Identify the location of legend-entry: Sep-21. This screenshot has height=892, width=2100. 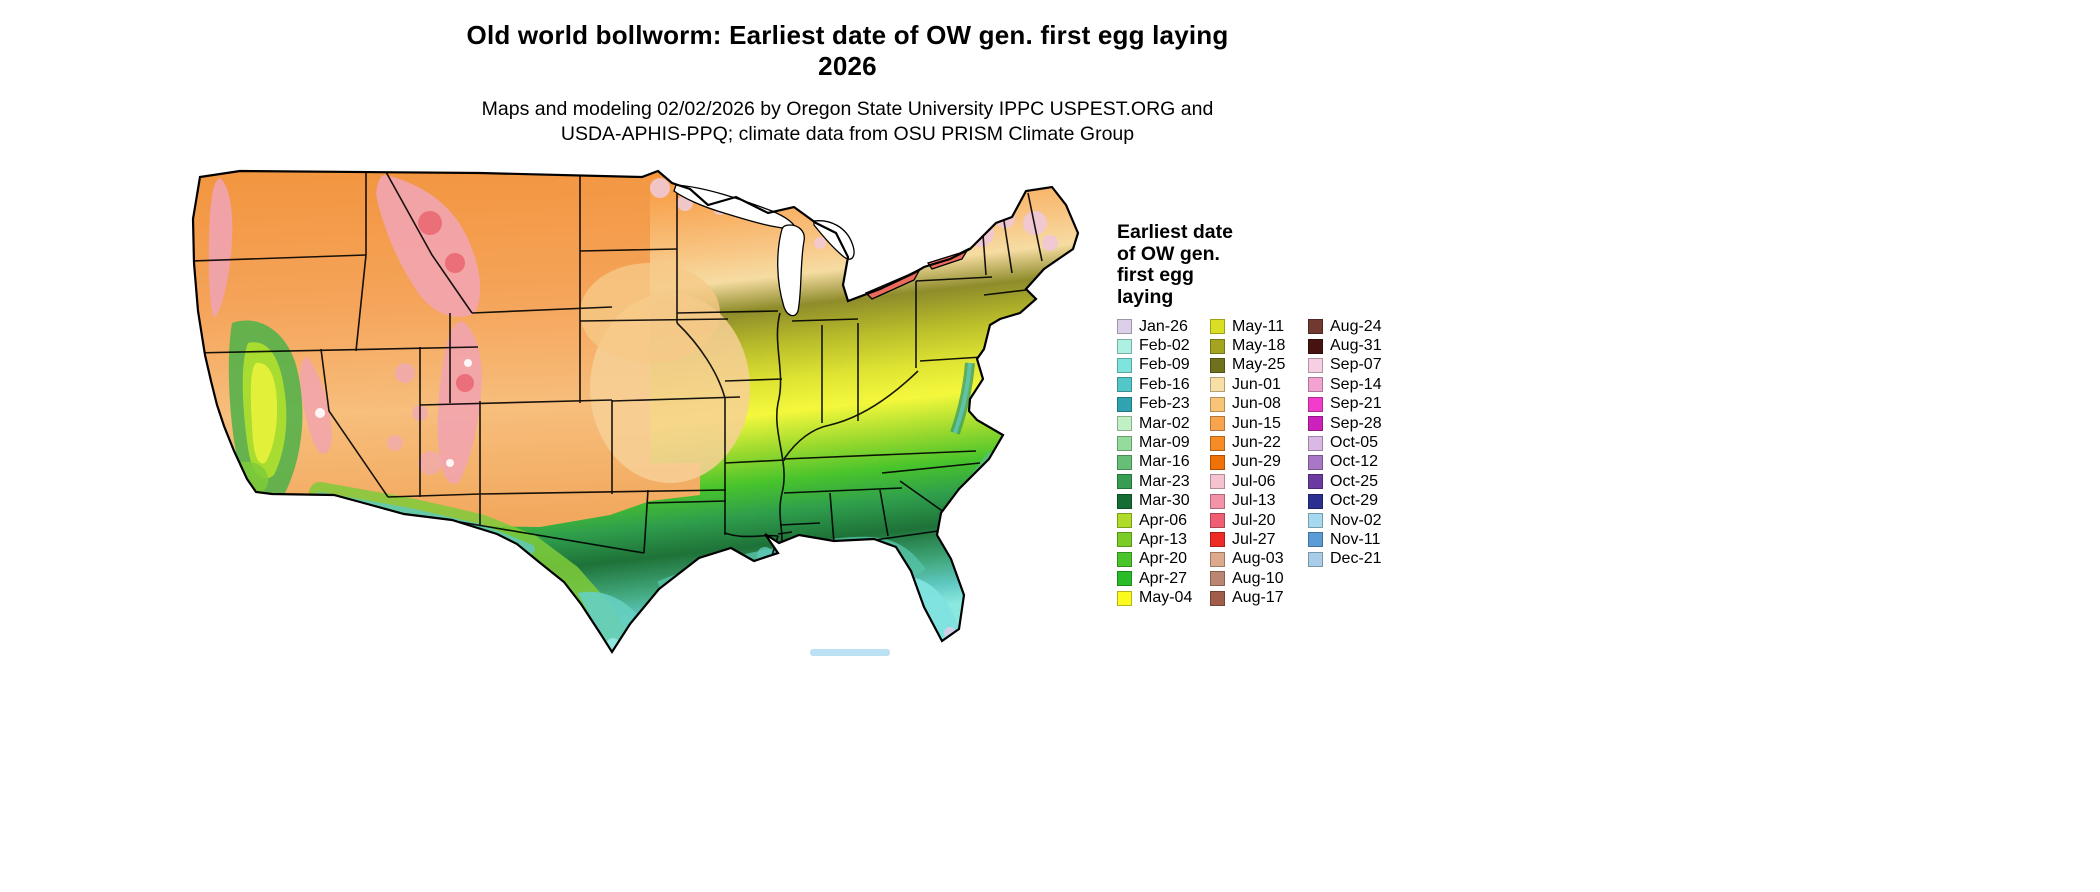
(1345, 404).